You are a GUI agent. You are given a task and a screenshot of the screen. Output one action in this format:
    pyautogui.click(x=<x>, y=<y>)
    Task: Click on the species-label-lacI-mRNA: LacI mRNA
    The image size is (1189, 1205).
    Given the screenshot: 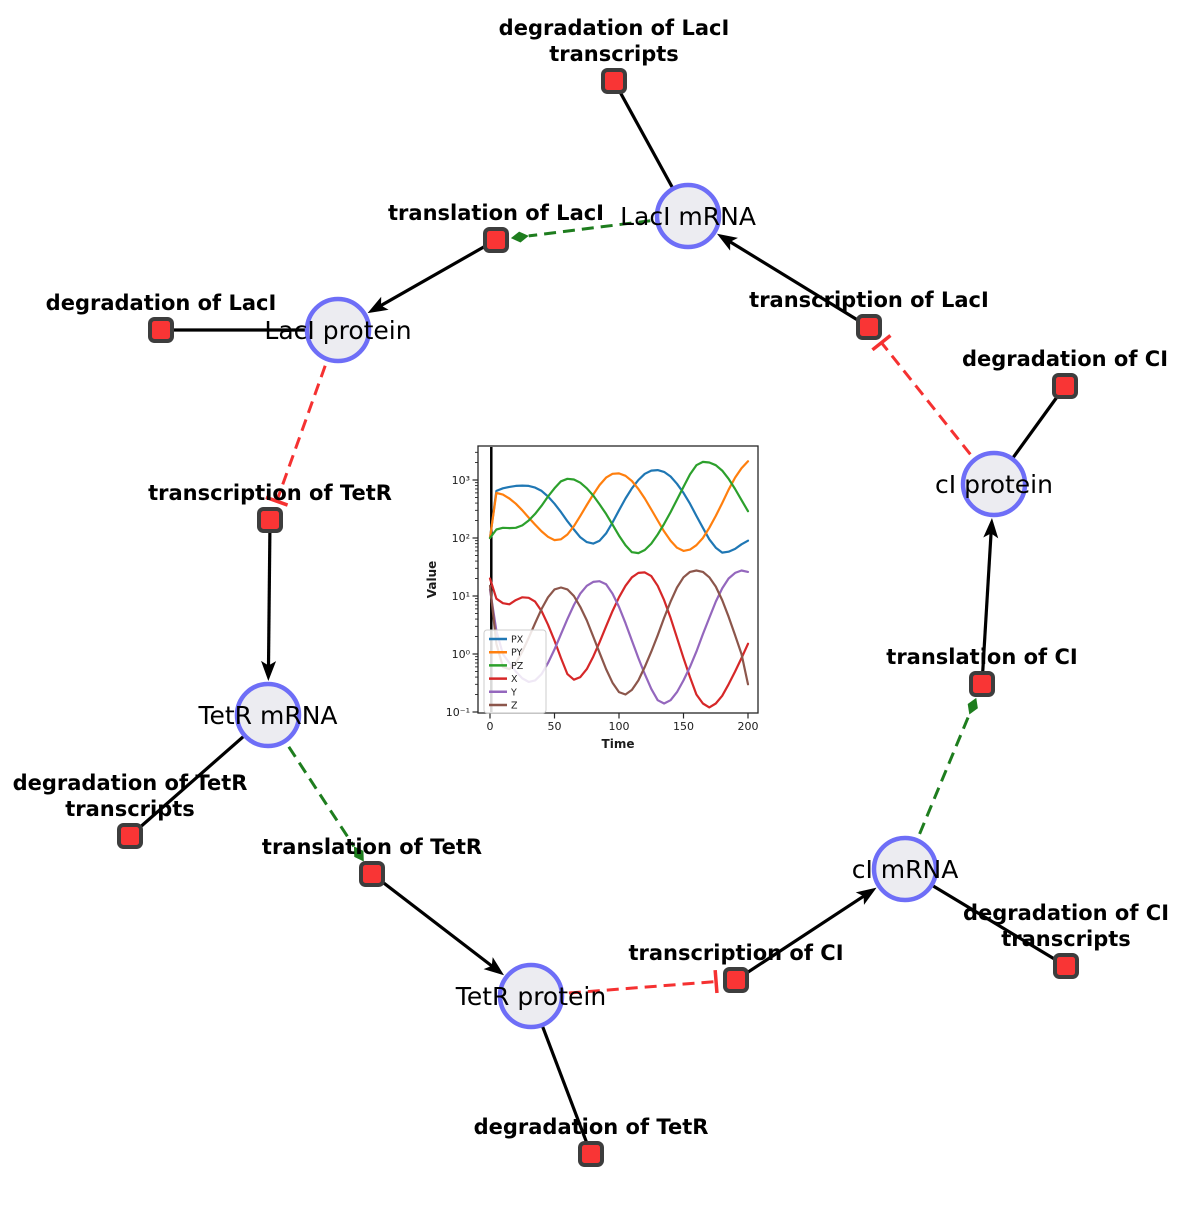 What is the action you would take?
    pyautogui.click(x=688, y=216)
    